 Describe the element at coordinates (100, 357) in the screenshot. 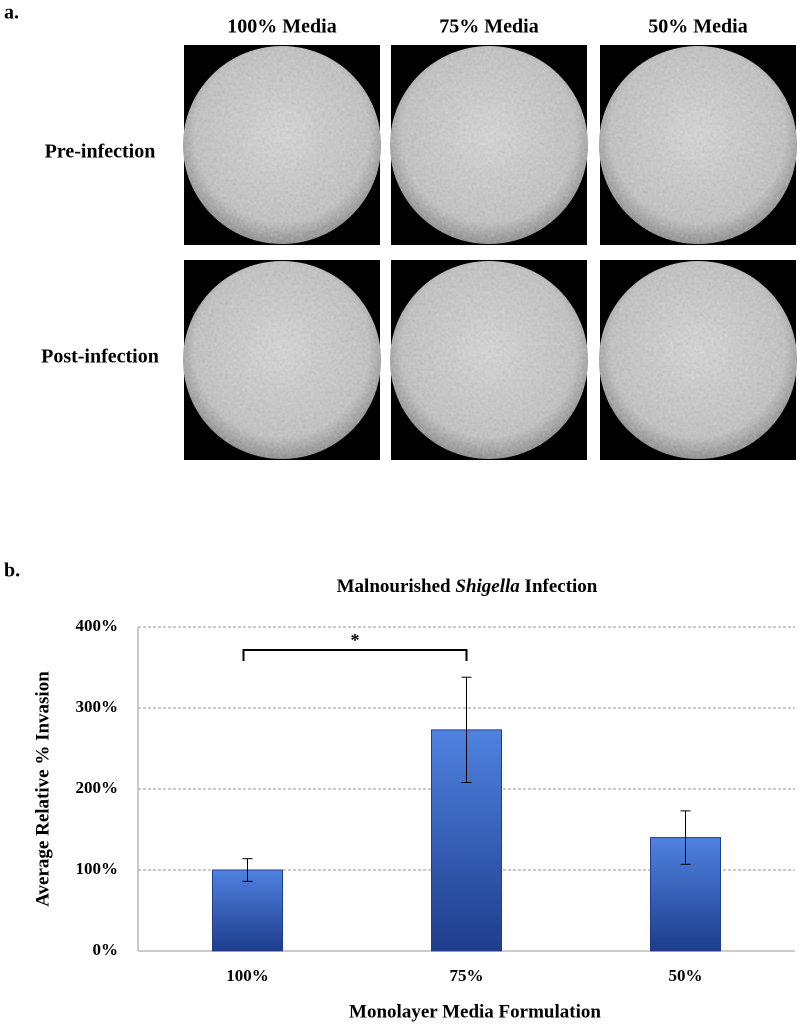

I see `row-label: Post-infection` at that location.